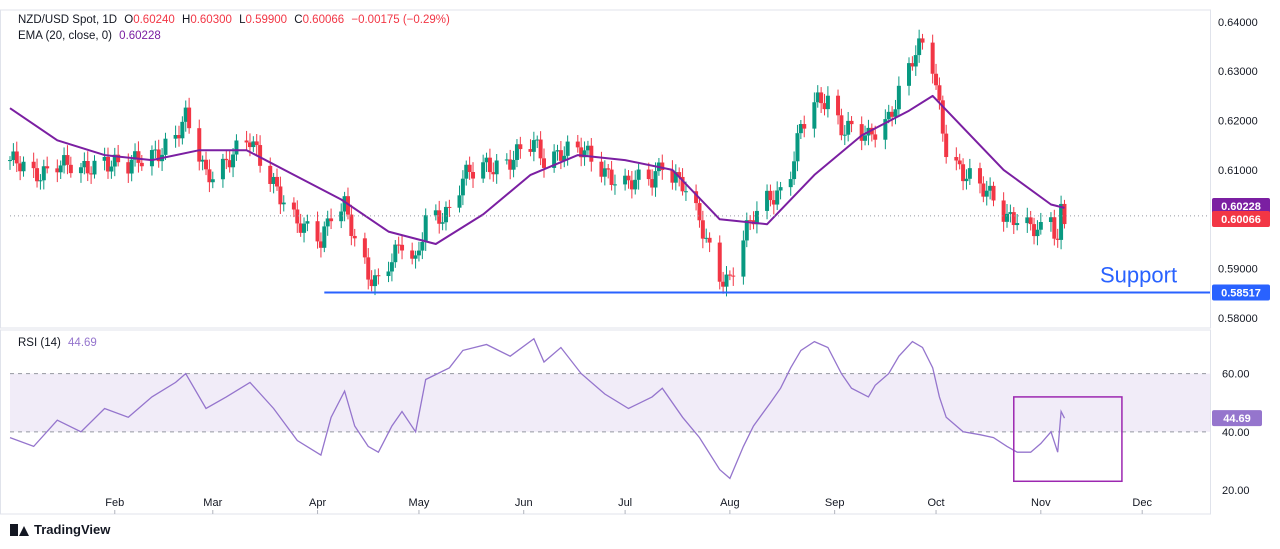  I want to click on support-price-tag: 0.58517, so click(1241, 293).